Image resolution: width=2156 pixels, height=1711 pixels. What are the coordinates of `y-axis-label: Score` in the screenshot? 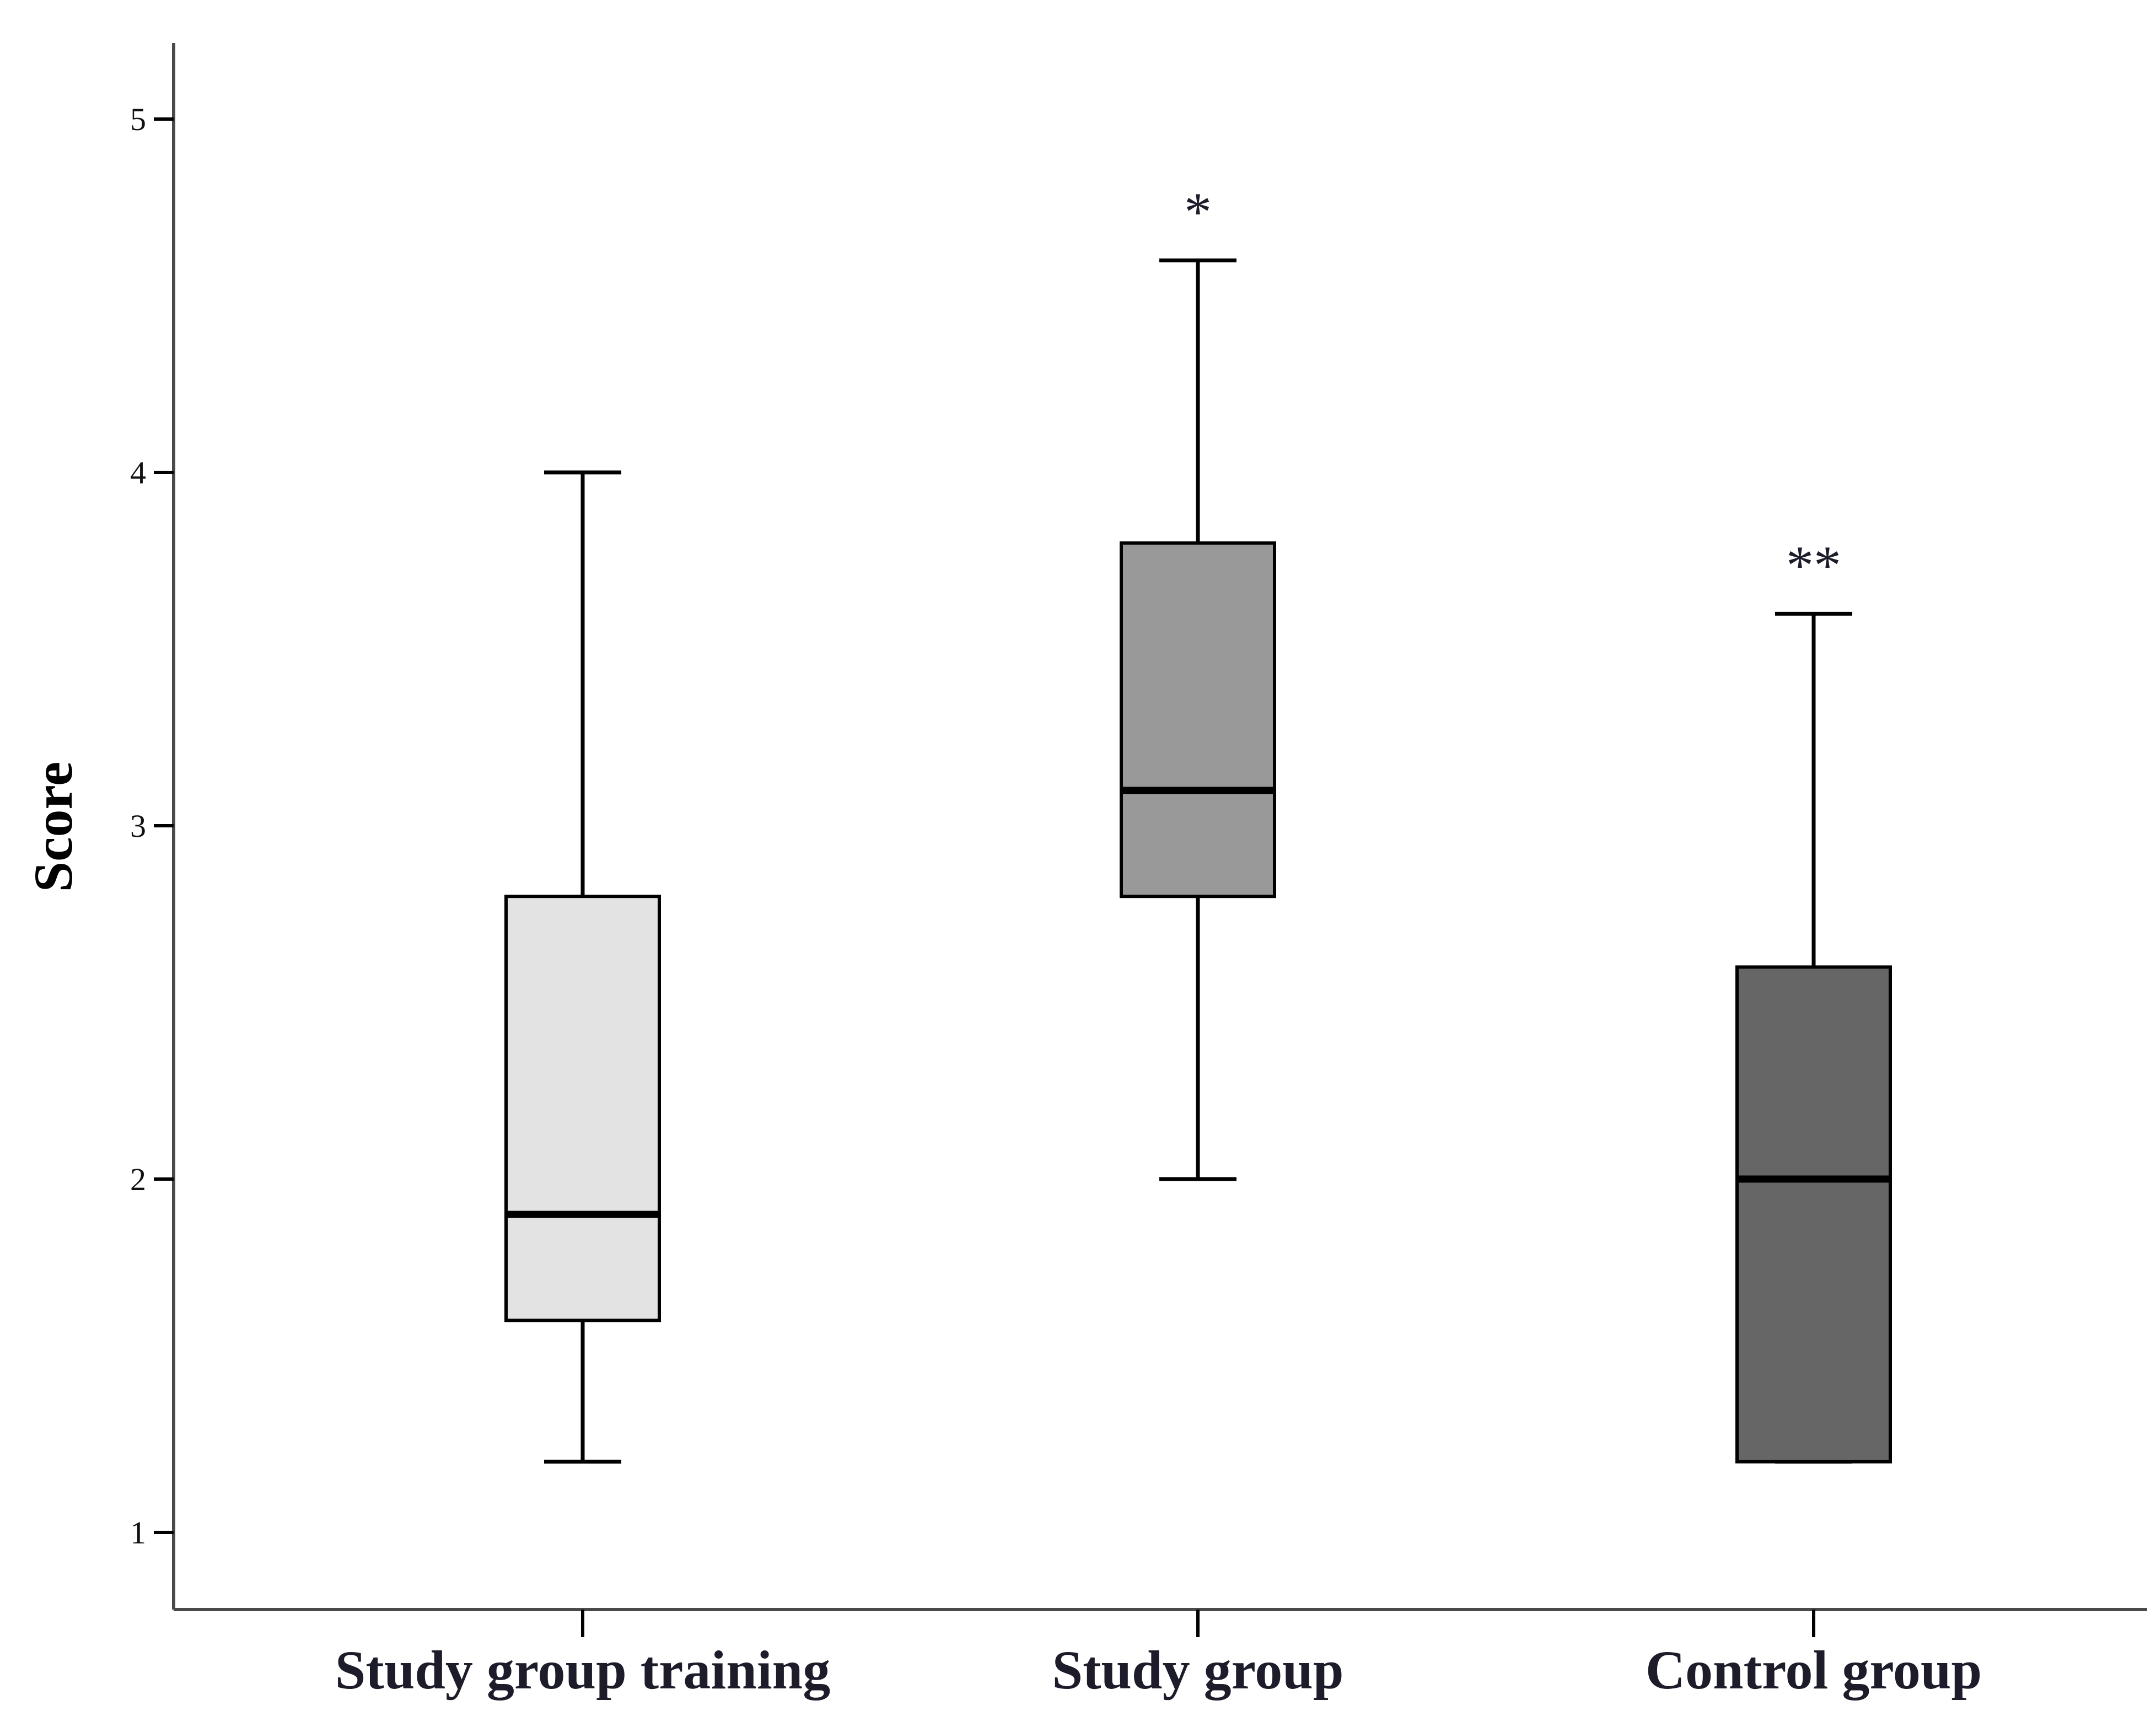 It's located at (54, 827).